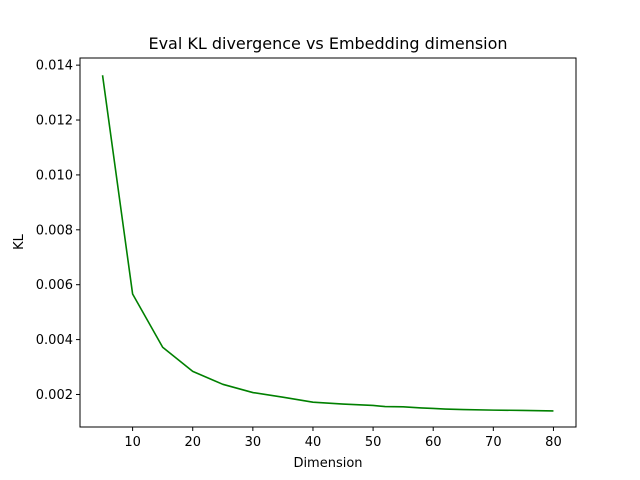  I want to click on x-axis-ticks: 10 20 30 40 50 60 70 80, so click(343, 438).